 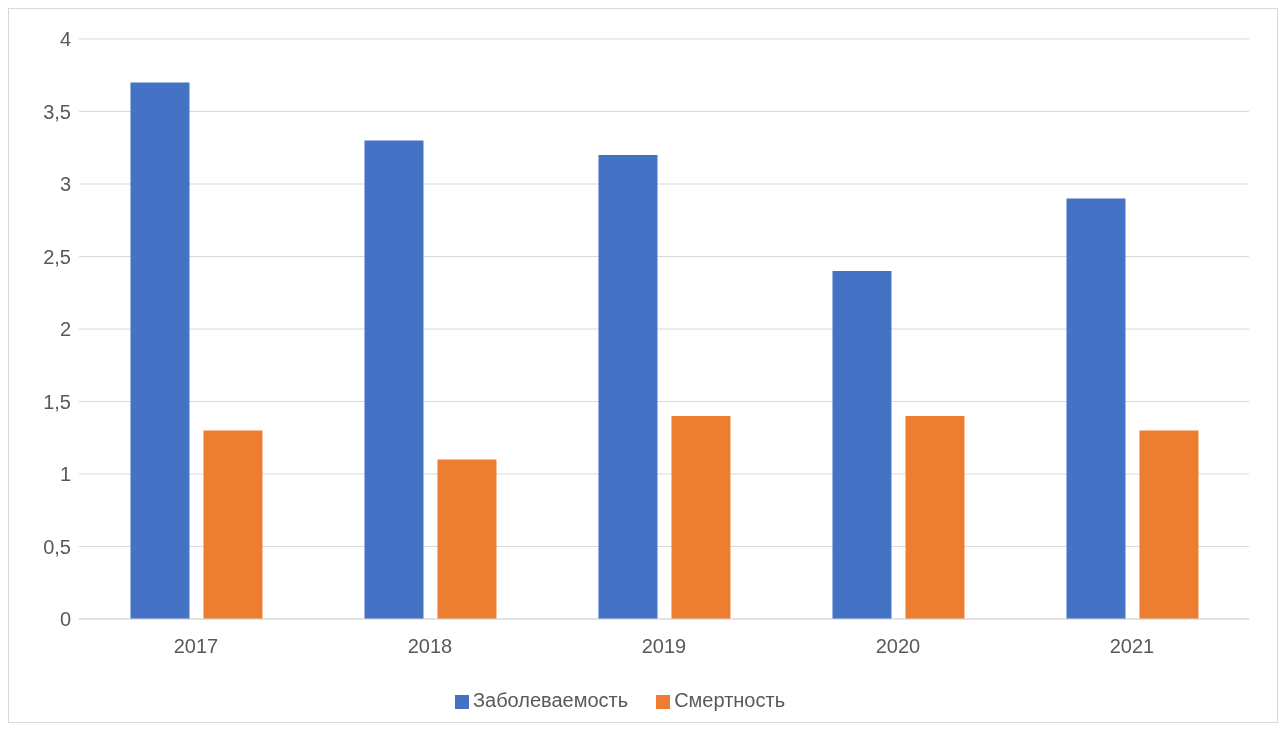 What do you see at coordinates (57, 401) in the screenshot?
I see `y-tick-label: 1,5` at bounding box center [57, 401].